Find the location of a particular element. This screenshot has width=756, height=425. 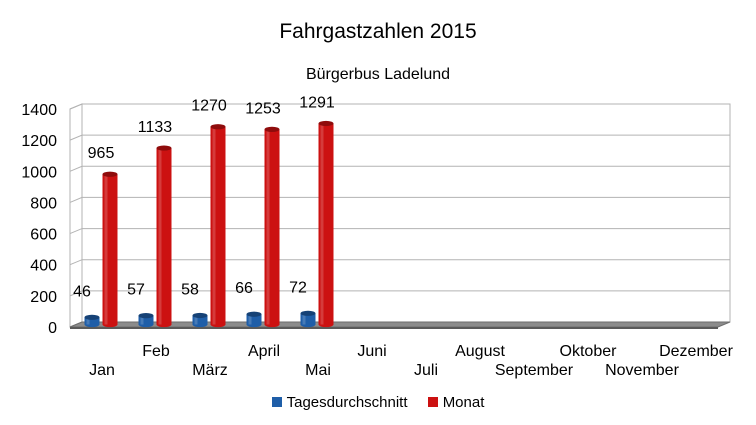

x-tick-label: Dezember is located at coordinates (696, 351).